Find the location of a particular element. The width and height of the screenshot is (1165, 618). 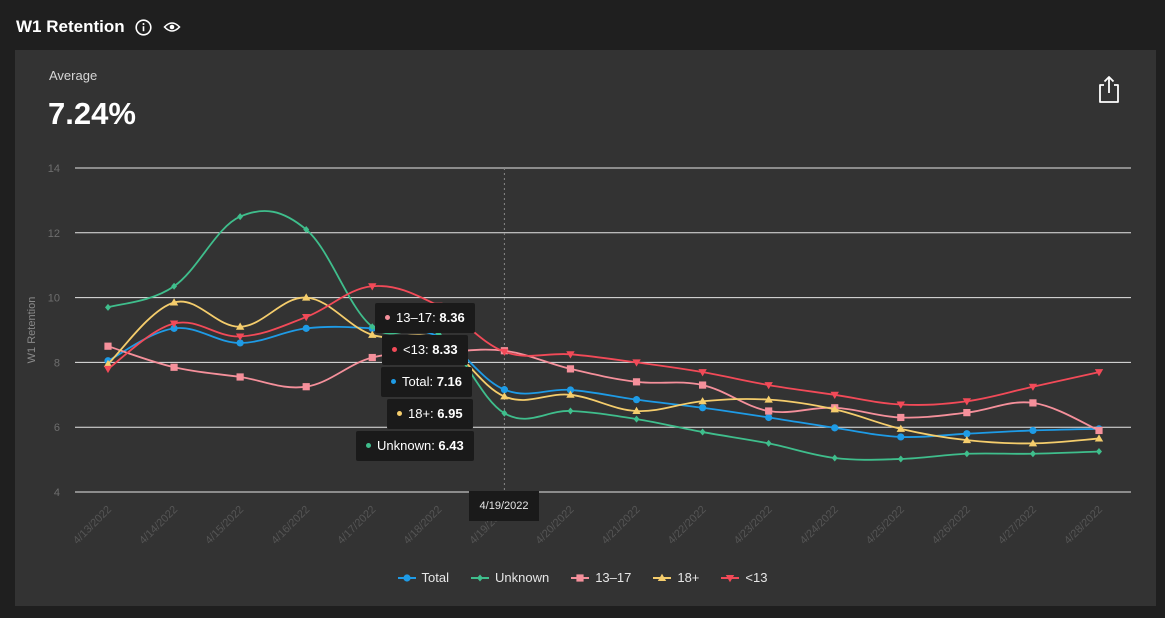

tooltip-date: 4/19/2022 is located at coordinates (504, 506).